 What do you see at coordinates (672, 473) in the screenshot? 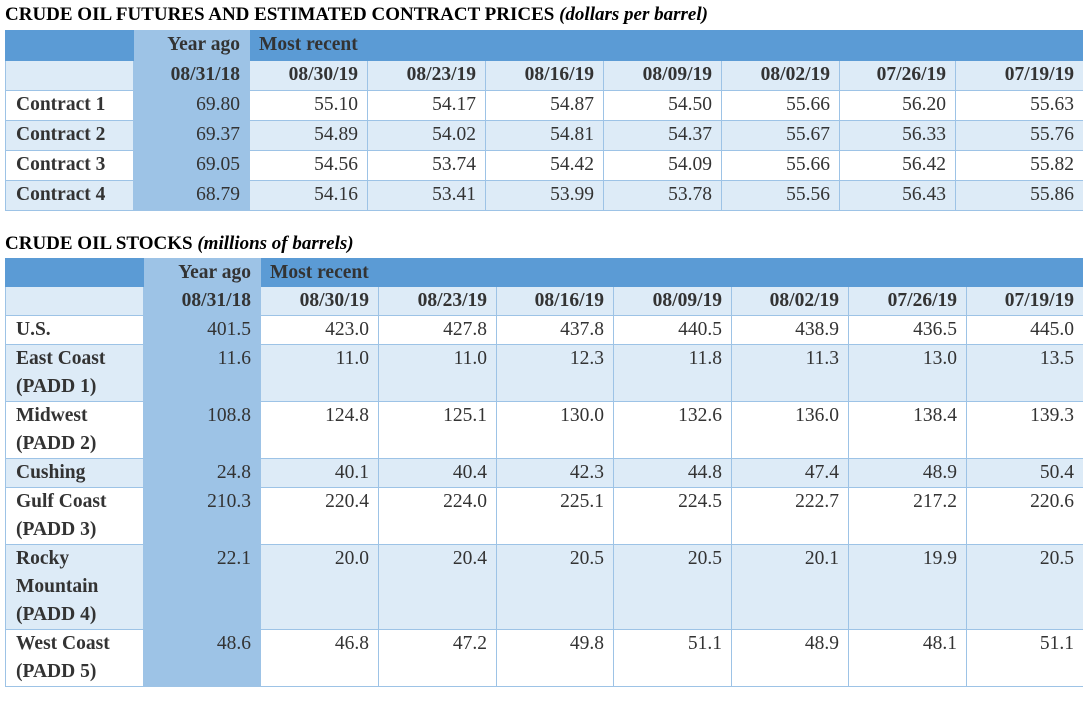
I see `value-cell: 44.8` at bounding box center [672, 473].